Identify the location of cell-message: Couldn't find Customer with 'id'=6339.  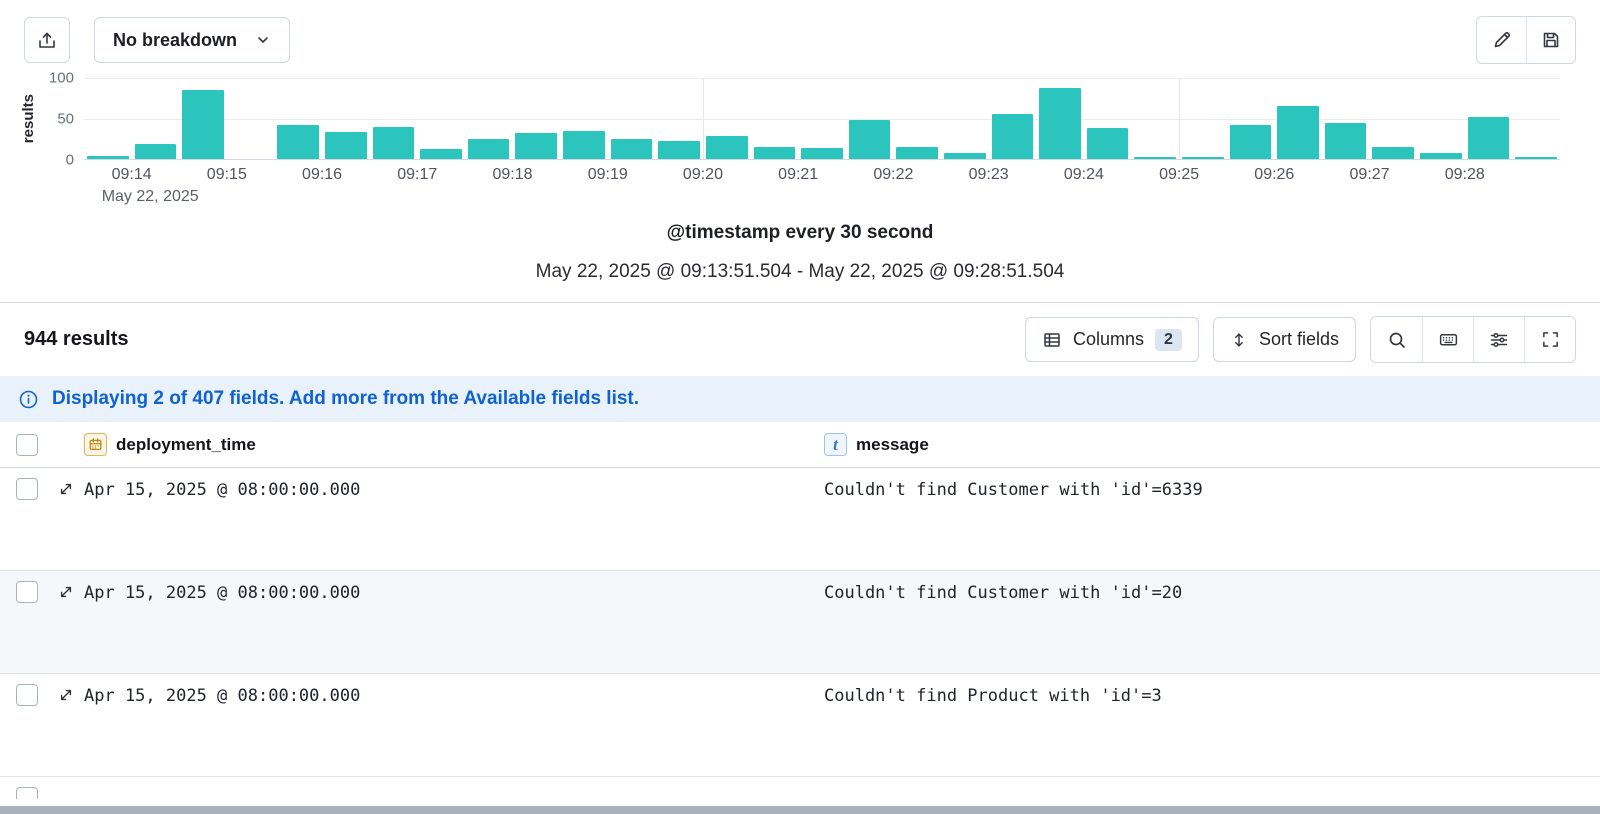
(1013, 490).